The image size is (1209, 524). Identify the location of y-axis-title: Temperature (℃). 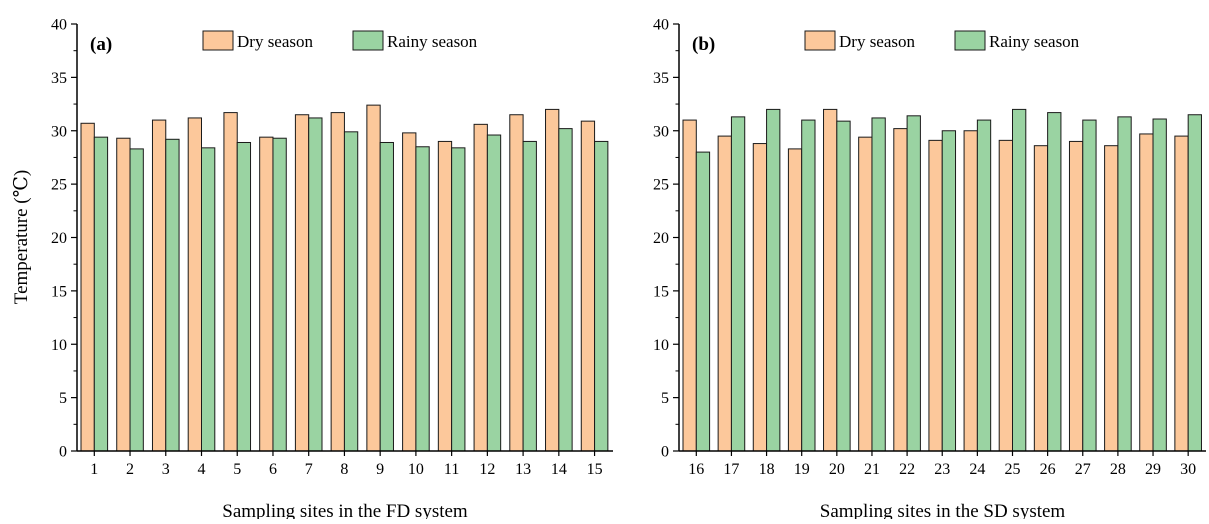
(21, 237).